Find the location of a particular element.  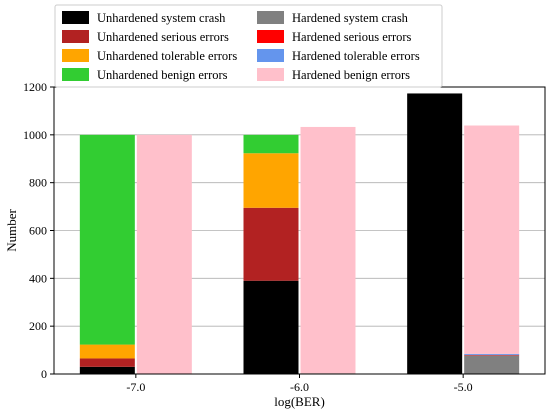

legend-entry-label: Unhardened tolerable errors is located at coordinates (167, 56).